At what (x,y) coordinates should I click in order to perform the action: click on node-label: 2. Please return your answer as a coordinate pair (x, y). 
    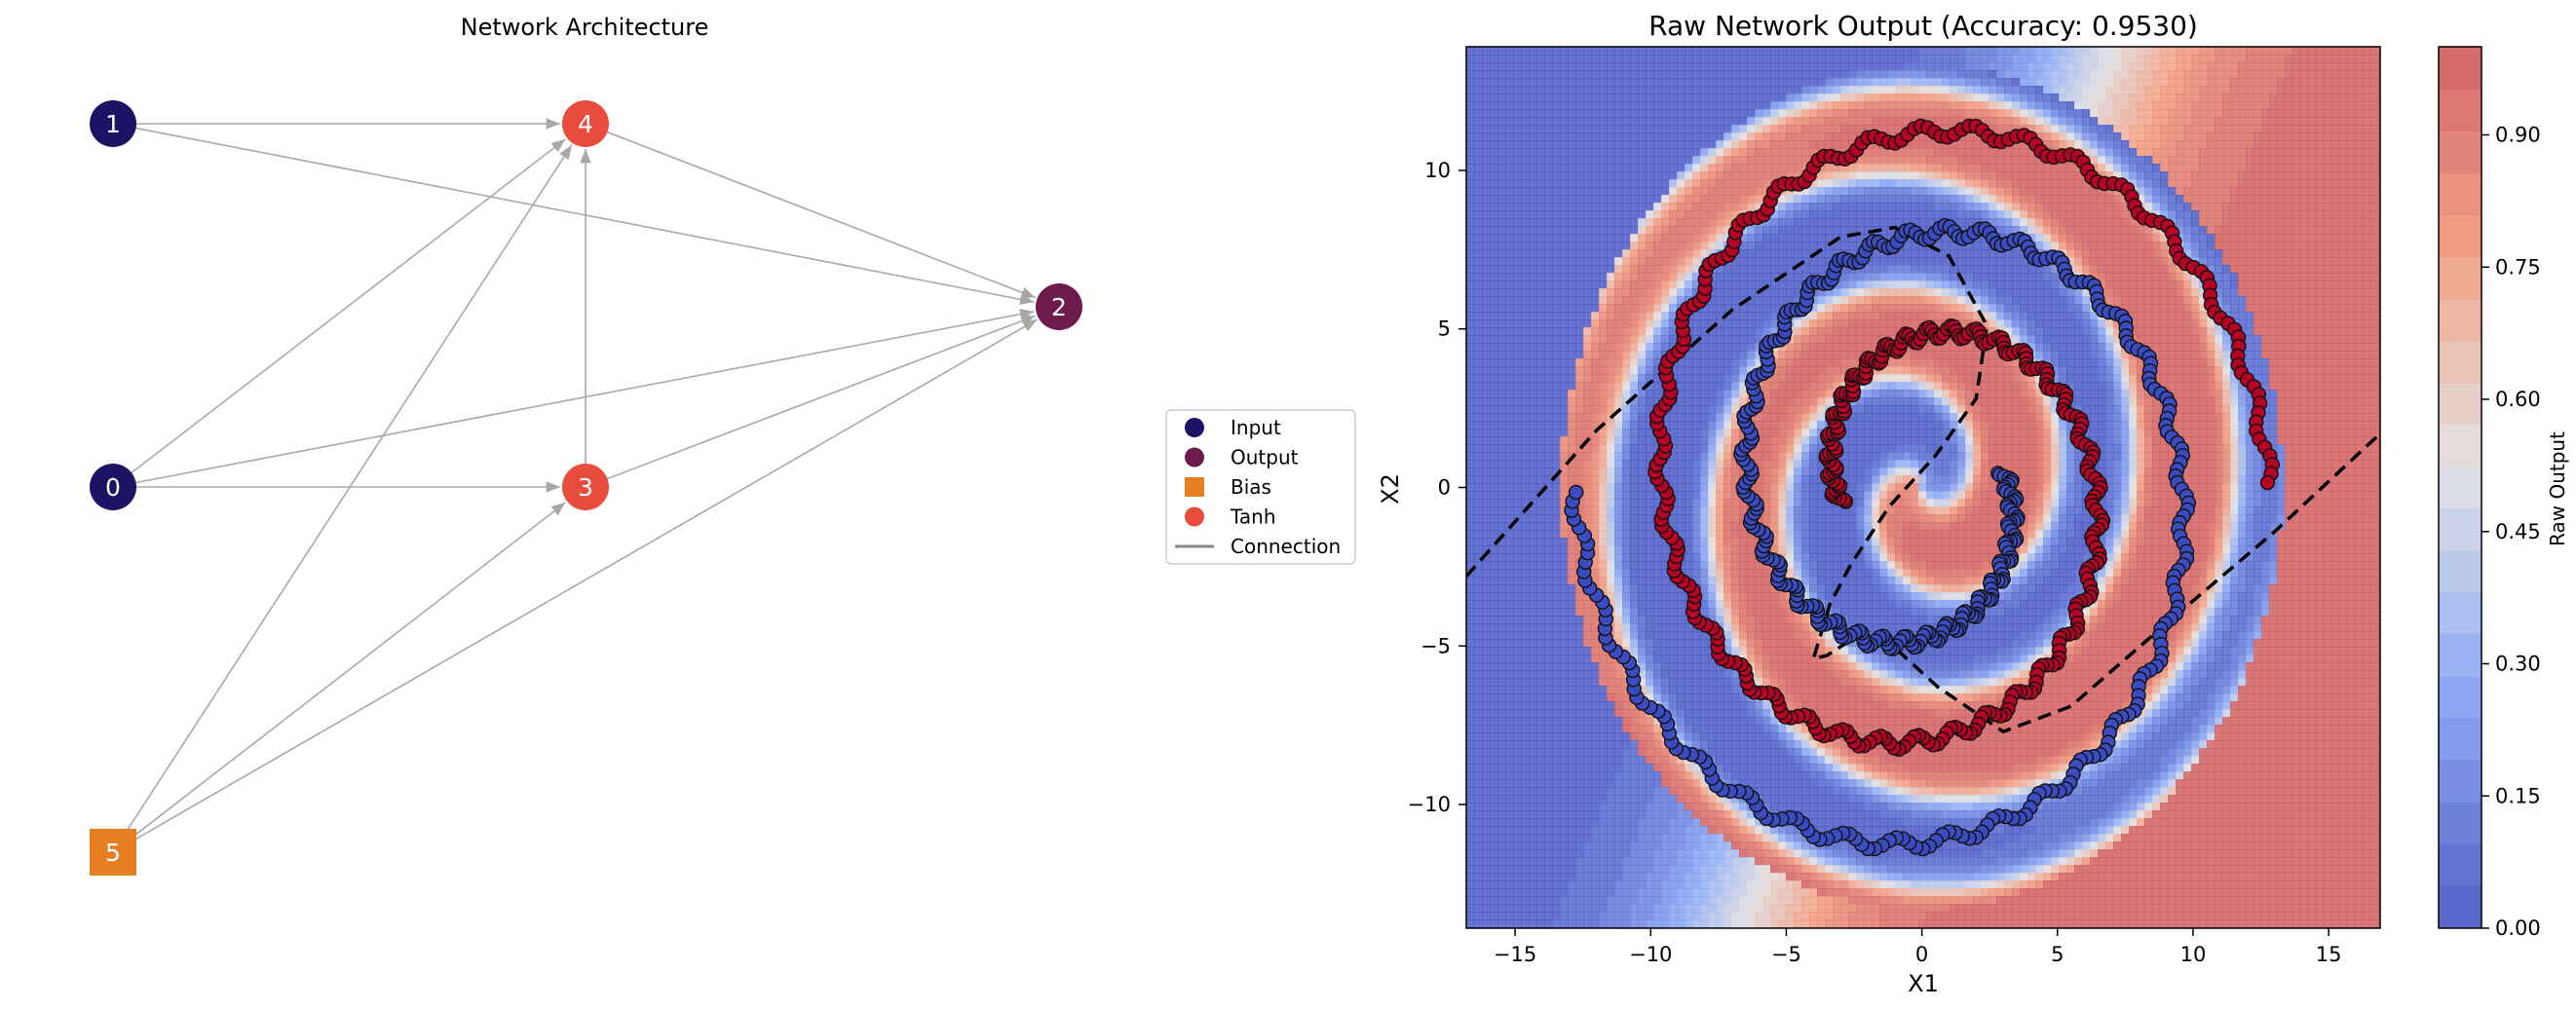
    Looking at the image, I should click on (1059, 307).